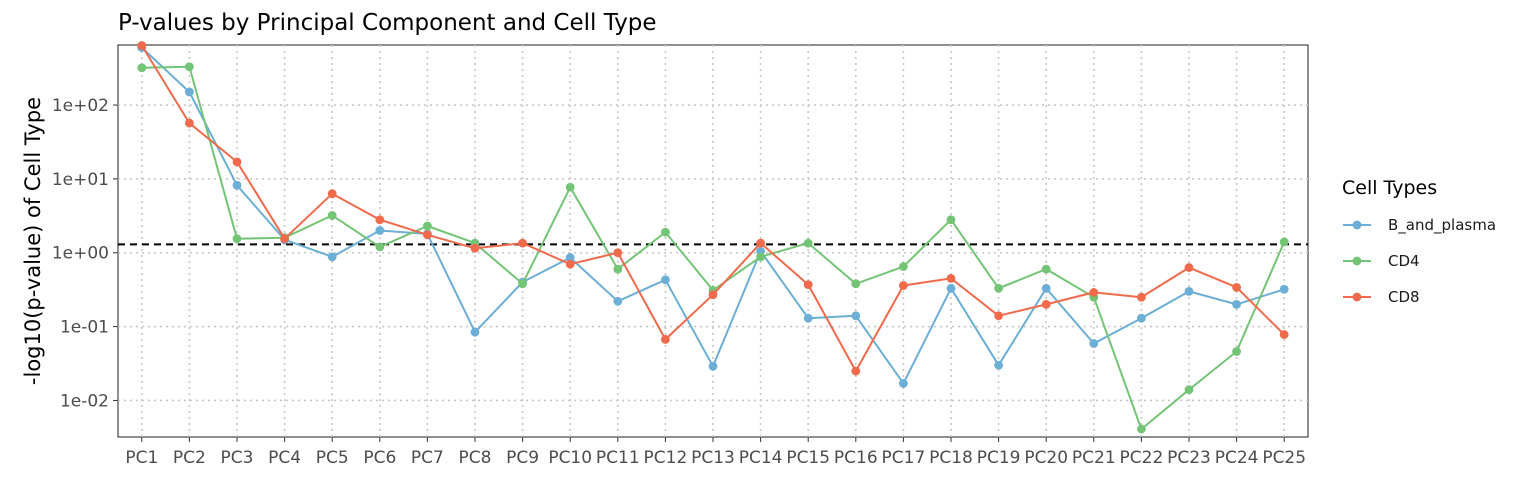 This screenshot has height=480, width=1536. I want to click on x-tick-label: PC10, so click(570, 458).